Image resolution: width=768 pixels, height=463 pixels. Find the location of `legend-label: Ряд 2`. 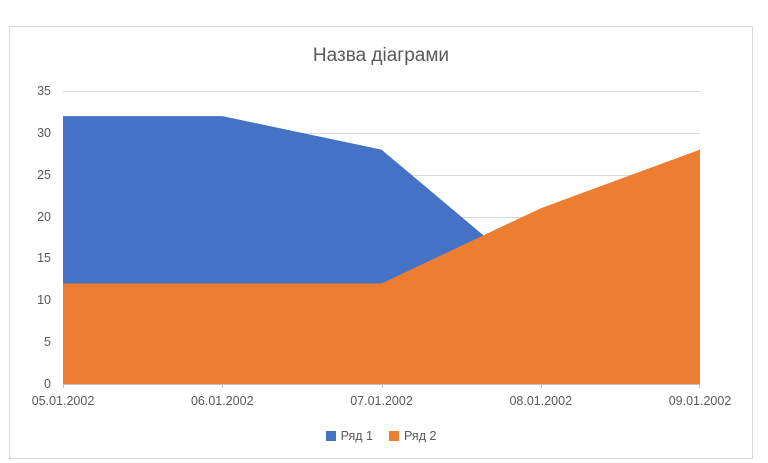

legend-label: Ряд 2 is located at coordinates (420, 436).